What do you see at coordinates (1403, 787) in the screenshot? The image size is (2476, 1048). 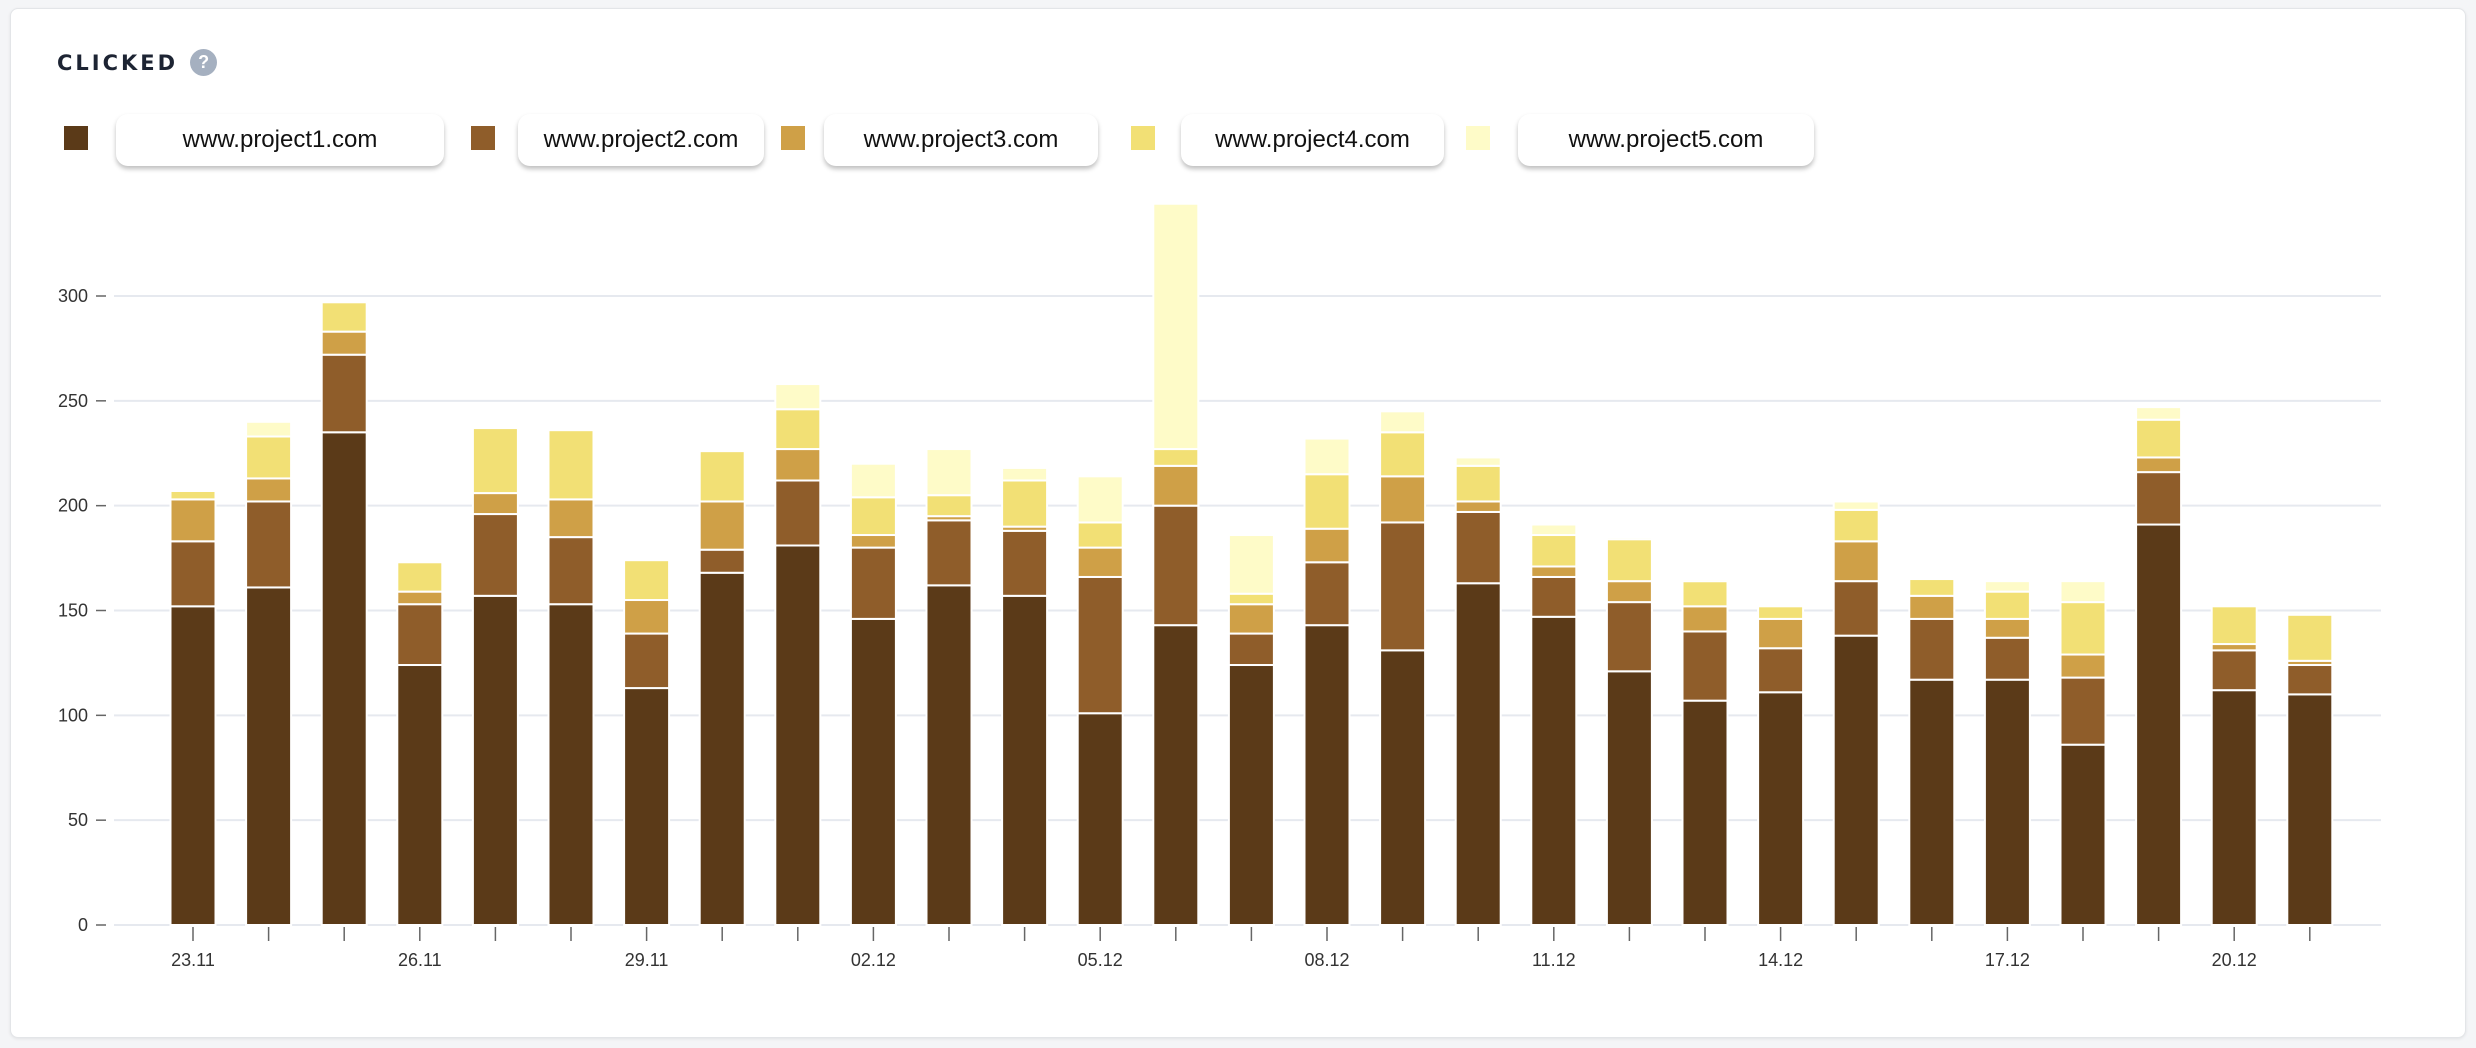 I see `bar-segment-1-09.12` at bounding box center [1403, 787].